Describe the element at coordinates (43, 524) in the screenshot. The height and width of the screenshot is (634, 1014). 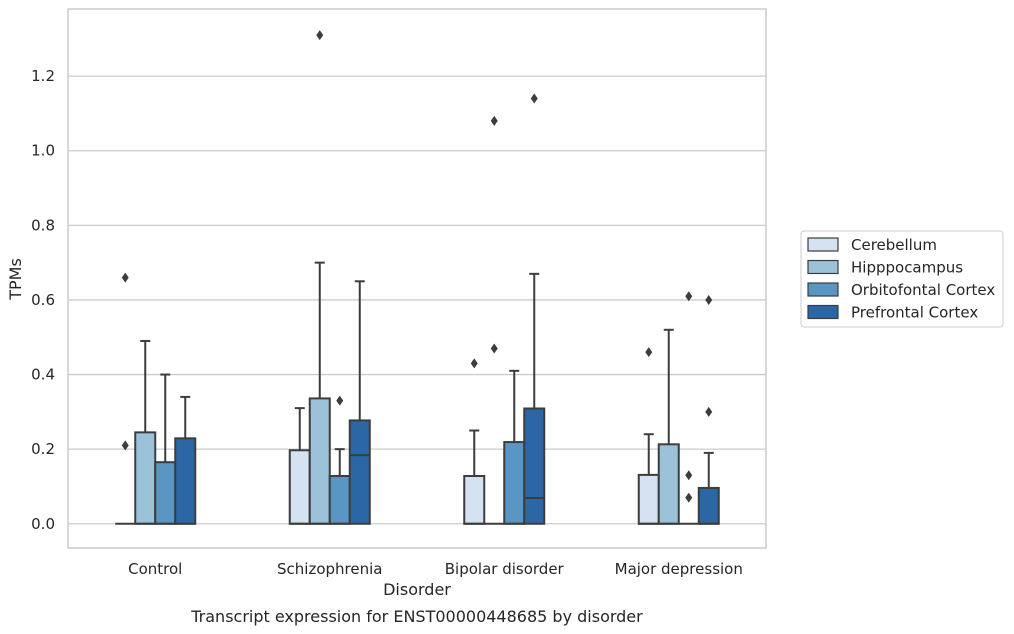
I see `y-tick-label: 0.0` at that location.